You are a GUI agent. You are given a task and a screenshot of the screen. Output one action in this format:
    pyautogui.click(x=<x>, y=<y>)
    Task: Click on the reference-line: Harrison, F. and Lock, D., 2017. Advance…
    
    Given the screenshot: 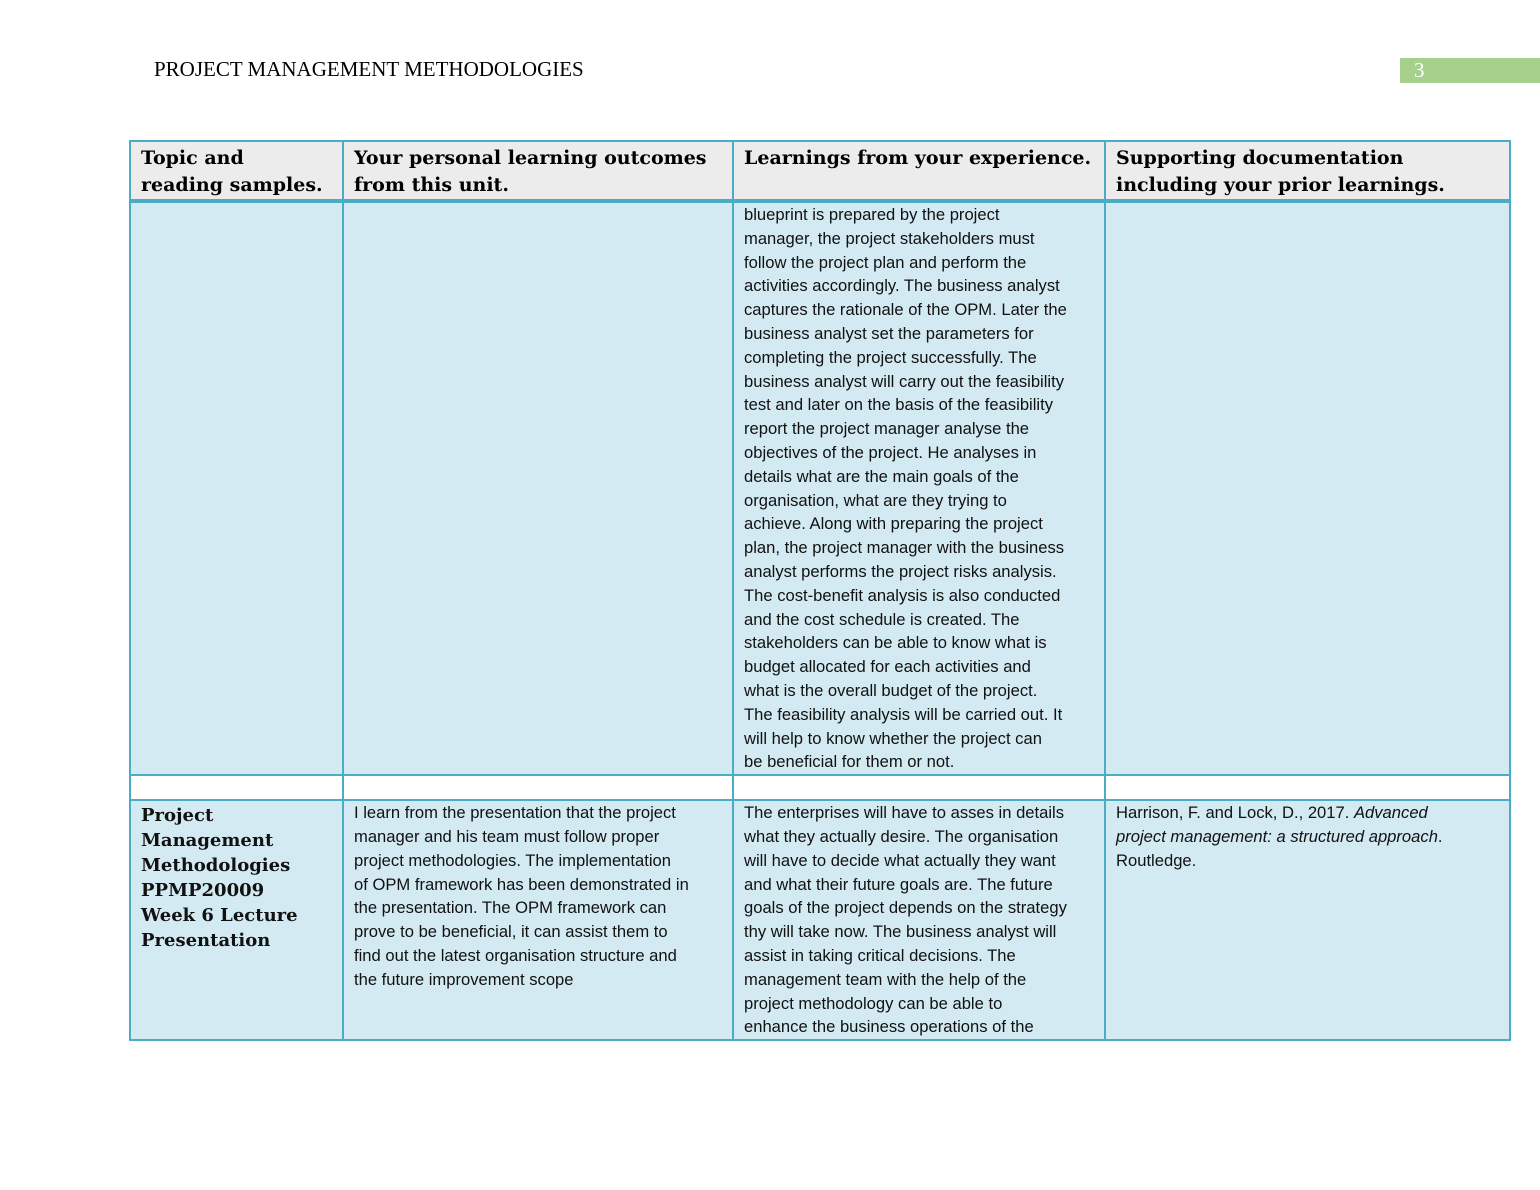 What is the action you would take?
    pyautogui.click(x=1307, y=813)
    